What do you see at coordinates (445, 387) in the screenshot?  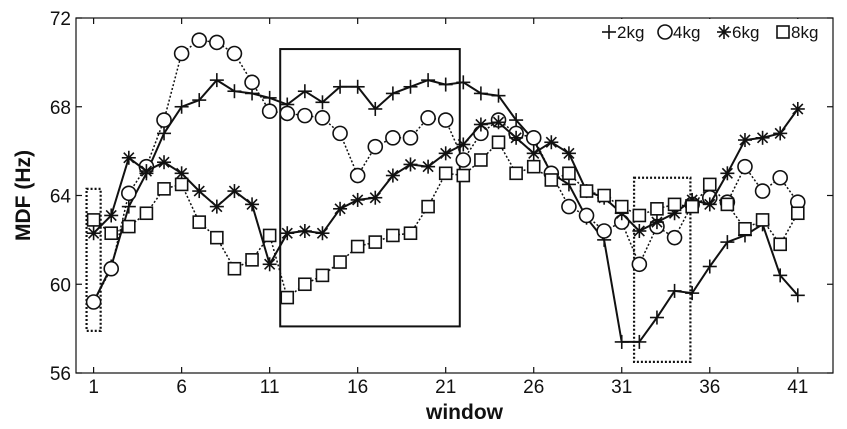 I see `x-tick-label: 21` at bounding box center [445, 387].